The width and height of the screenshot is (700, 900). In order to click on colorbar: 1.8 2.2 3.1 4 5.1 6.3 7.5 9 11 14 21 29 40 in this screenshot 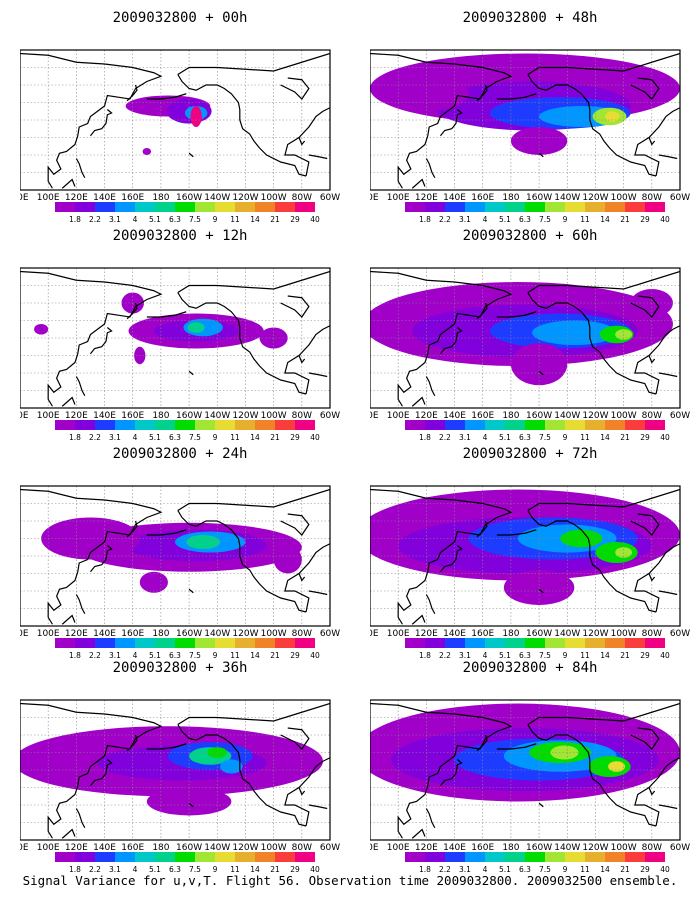, I will do `click(530, 863)`.